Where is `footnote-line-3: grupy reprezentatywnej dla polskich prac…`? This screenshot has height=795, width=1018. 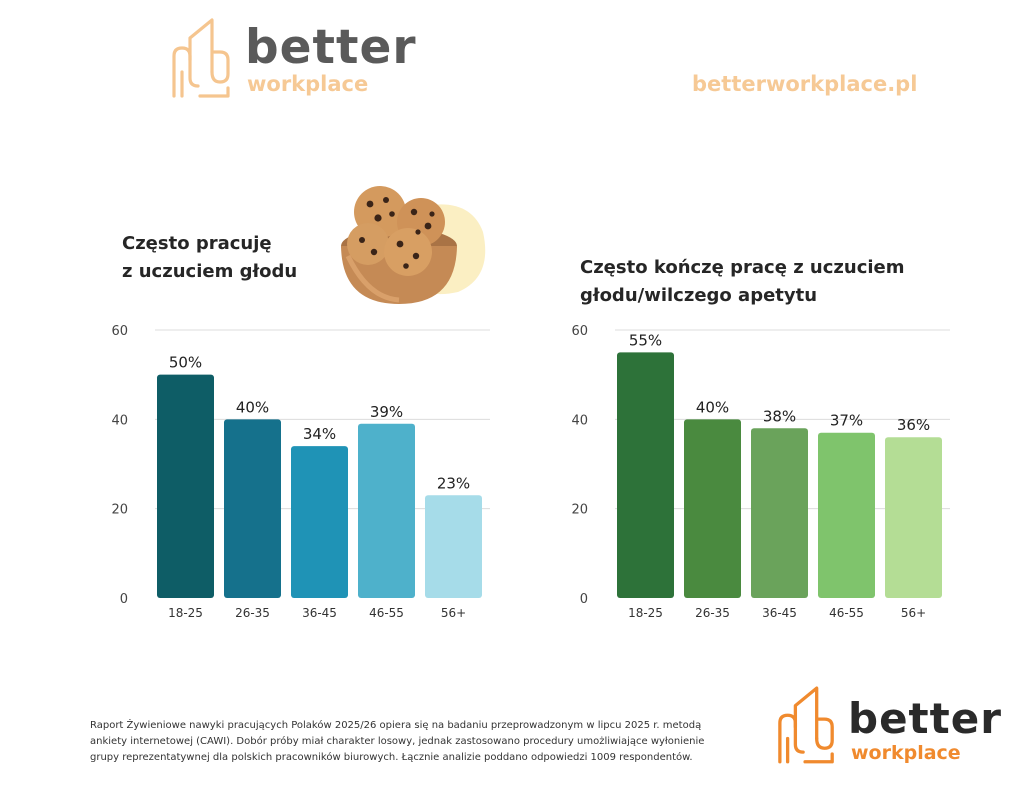 footnote-line-3: grupy reprezentatywnej dla polskich prac… is located at coordinates (391, 757).